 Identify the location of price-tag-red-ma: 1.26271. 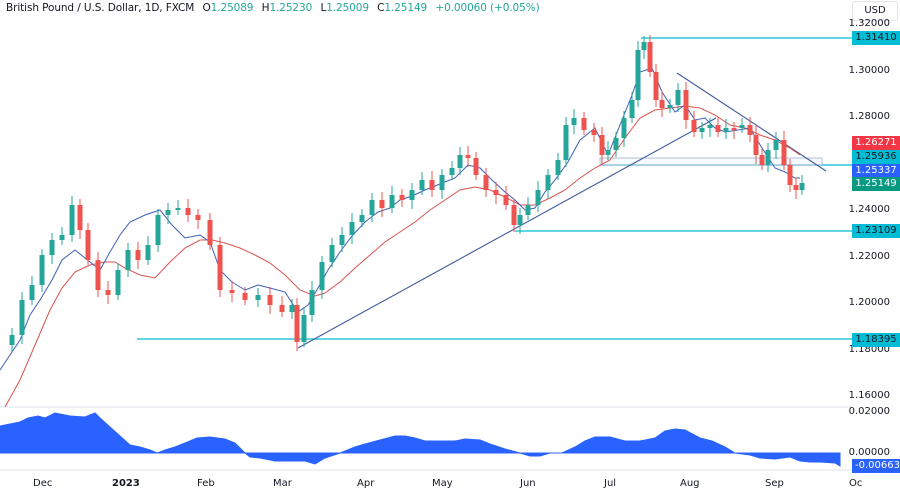
(876, 143).